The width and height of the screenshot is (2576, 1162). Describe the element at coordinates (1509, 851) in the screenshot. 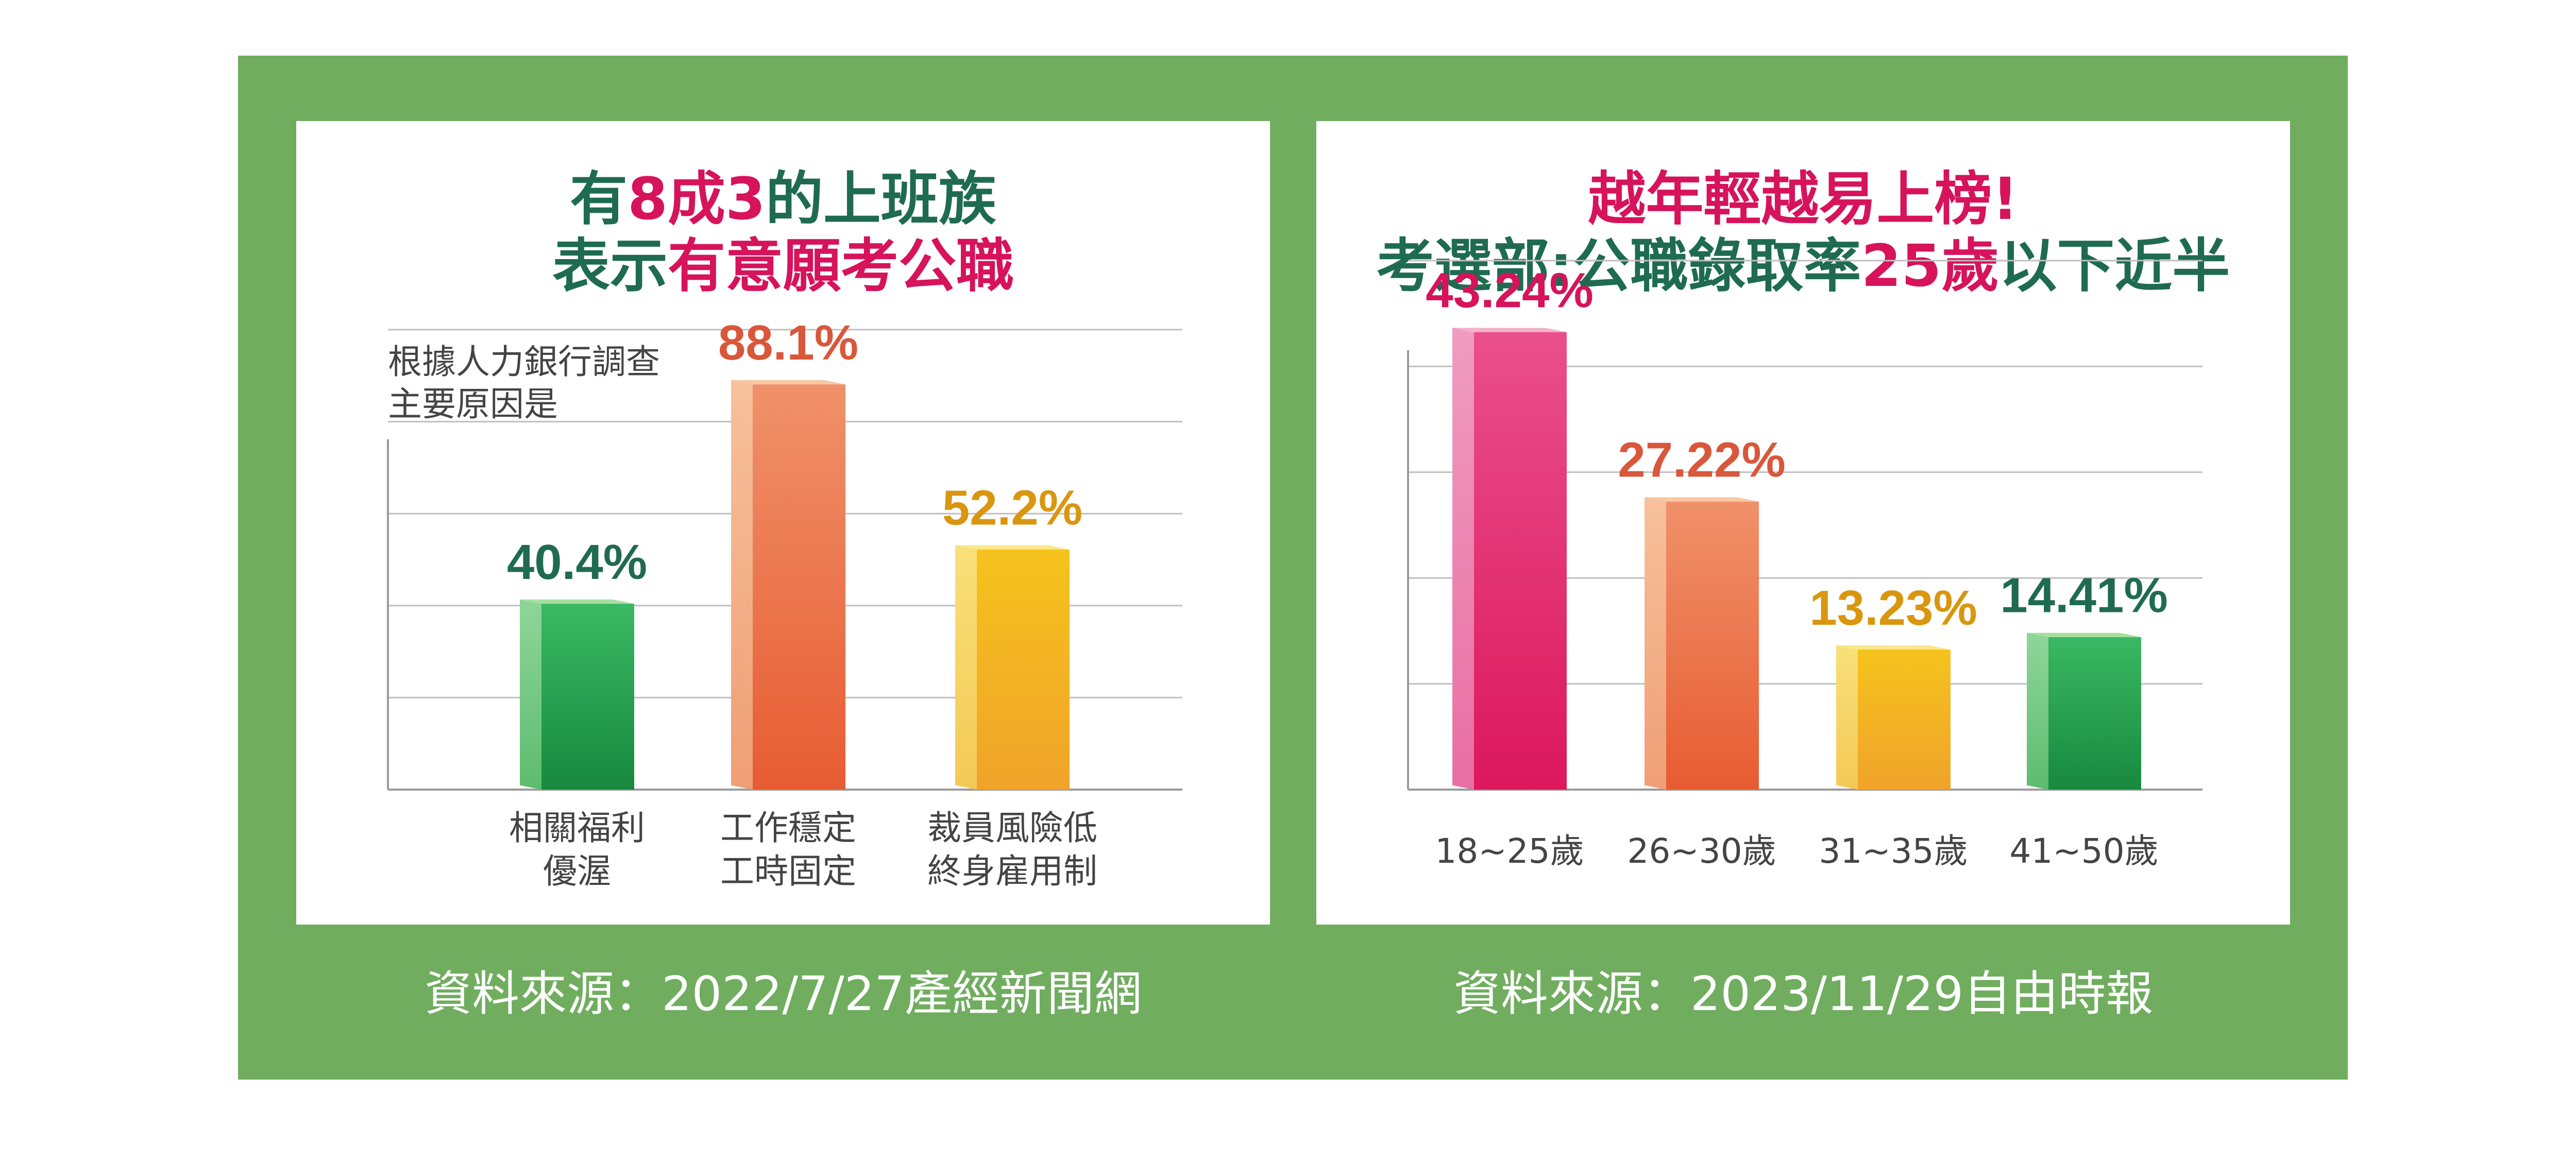

I see `category-label: 18~25歲` at that location.